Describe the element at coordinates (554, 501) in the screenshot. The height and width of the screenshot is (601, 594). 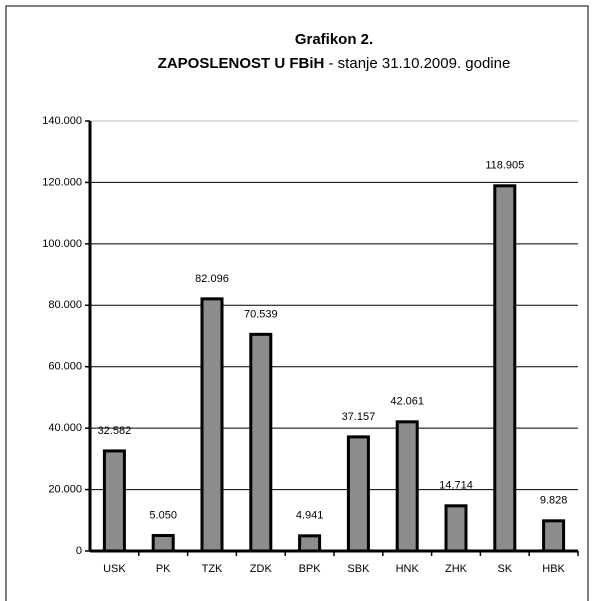
I see `value-label: 9.828` at that location.